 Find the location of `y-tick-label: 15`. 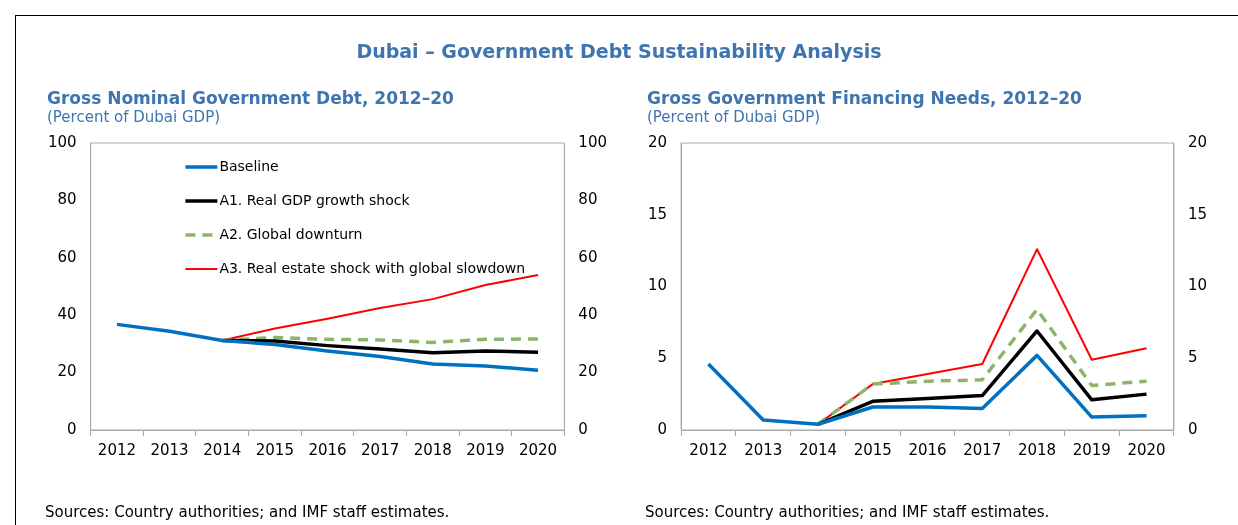

y-tick-label: 15 is located at coordinates (657, 213).